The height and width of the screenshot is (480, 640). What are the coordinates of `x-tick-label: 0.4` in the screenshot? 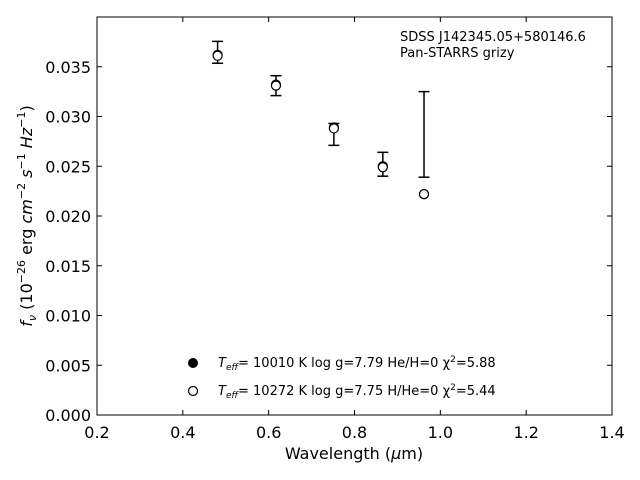 It's located at (182, 432).